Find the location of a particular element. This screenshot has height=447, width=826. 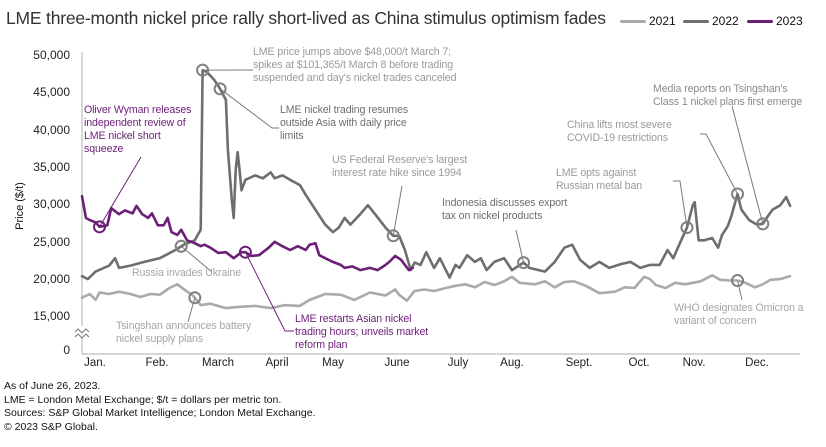

axis-break-icon is located at coordinates (82, 333).